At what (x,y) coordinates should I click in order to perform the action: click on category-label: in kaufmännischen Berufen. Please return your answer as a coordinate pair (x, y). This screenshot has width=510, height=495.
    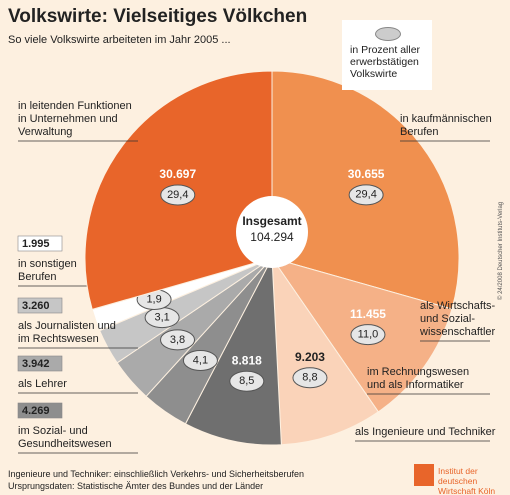
    Looking at the image, I should click on (446, 125).